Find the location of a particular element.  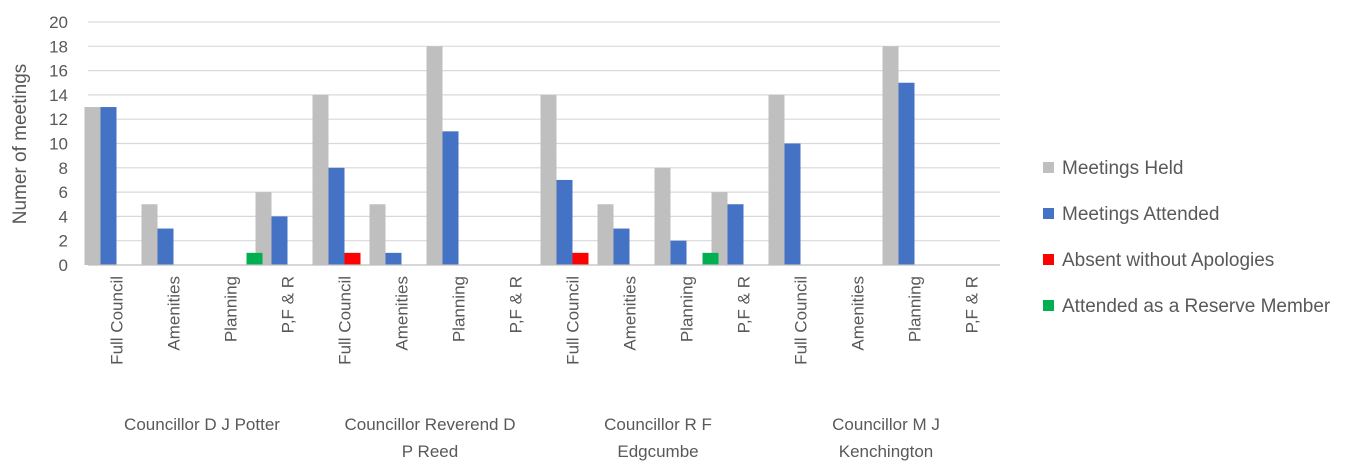

group-label: P Reed is located at coordinates (430, 451).